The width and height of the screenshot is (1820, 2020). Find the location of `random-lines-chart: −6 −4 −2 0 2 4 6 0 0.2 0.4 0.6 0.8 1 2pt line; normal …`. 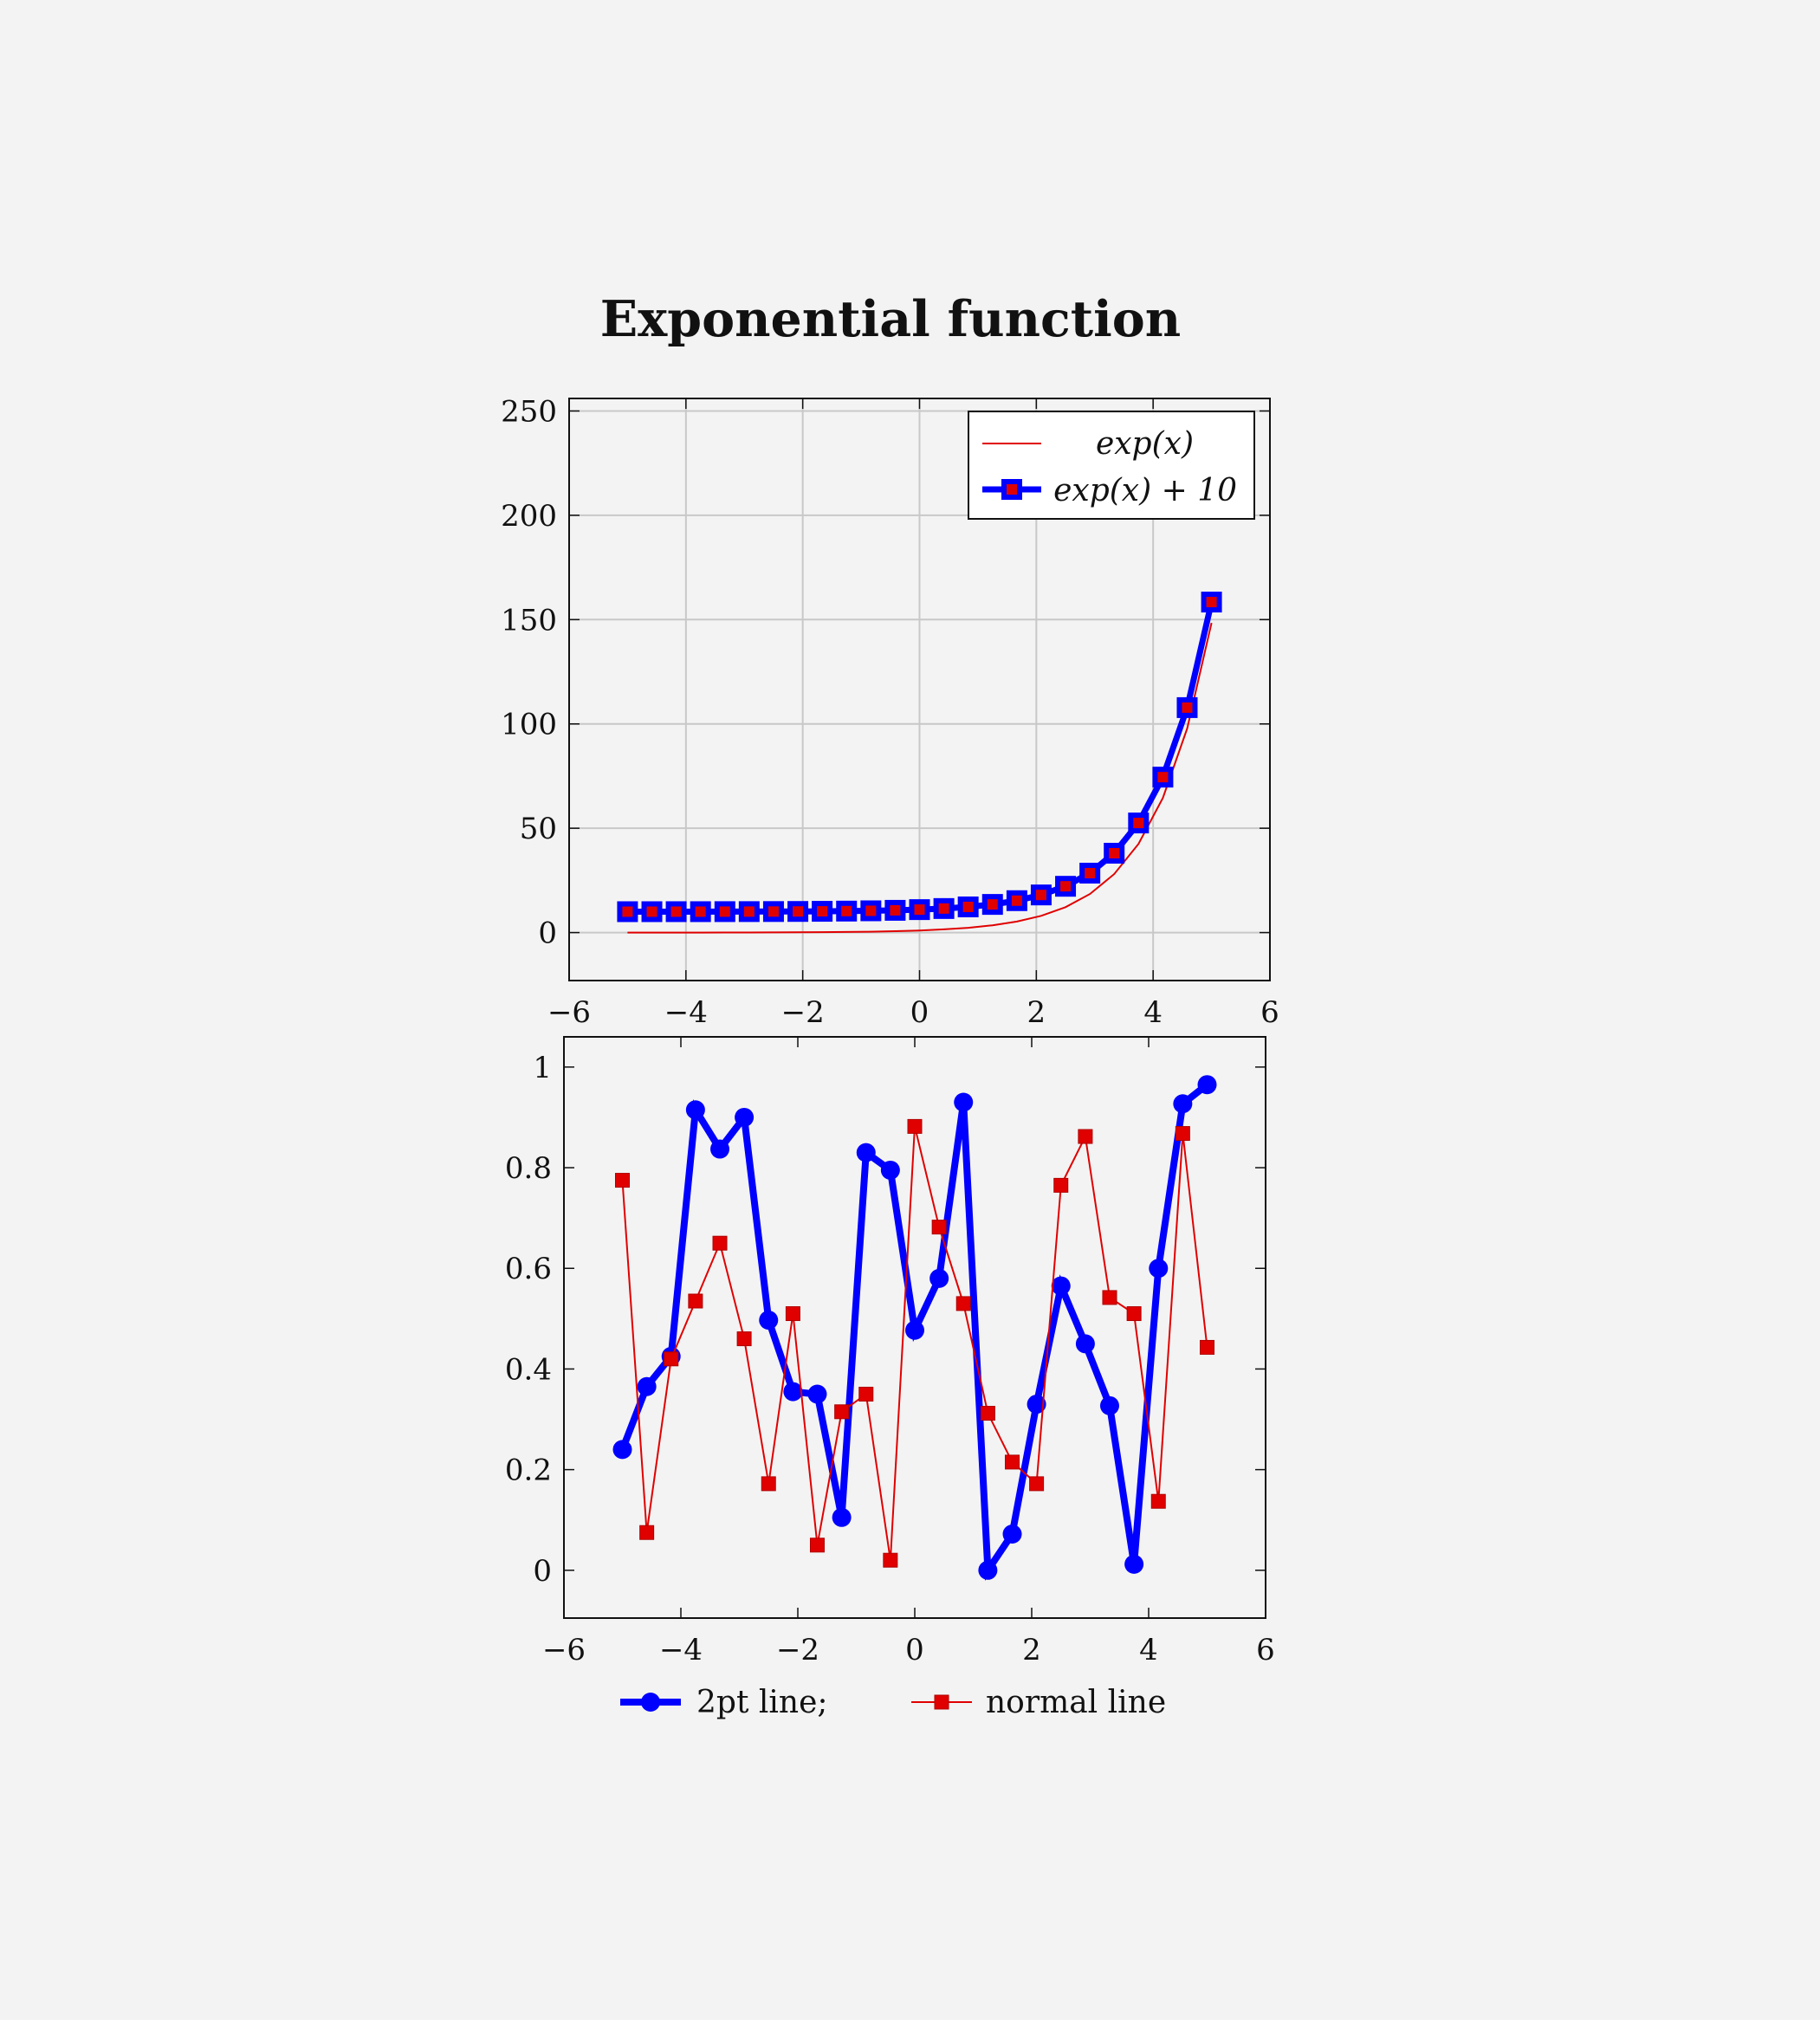

random-lines-chart: −6 −4 −2 0 2 4 6 0 0.2 0.4 0.6 0.8 1 2pt line; normal … is located at coordinates (890, 1378).